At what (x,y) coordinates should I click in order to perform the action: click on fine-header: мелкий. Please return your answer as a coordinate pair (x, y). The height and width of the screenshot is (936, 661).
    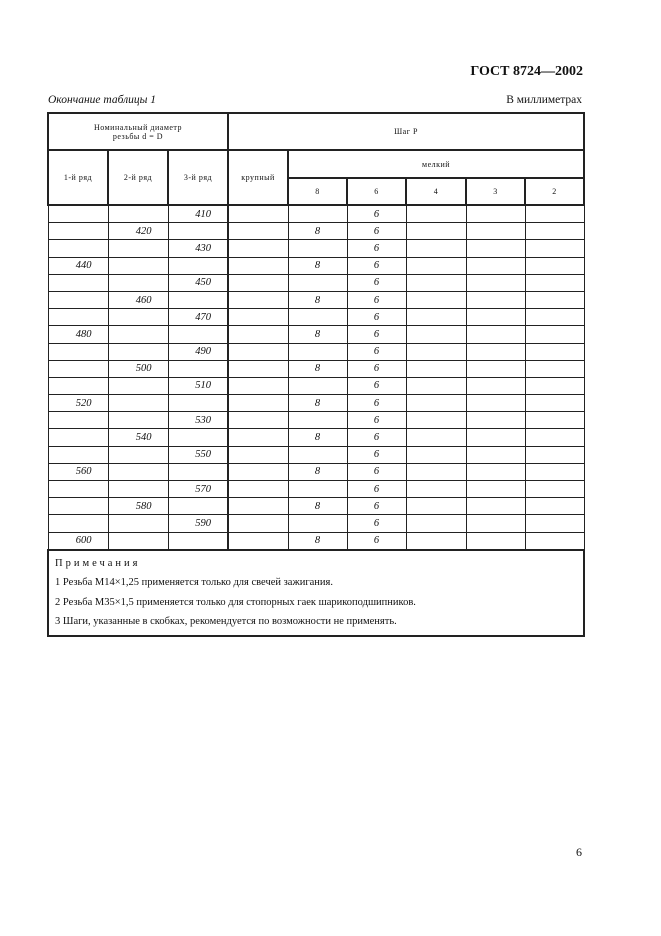
    Looking at the image, I should click on (436, 164).